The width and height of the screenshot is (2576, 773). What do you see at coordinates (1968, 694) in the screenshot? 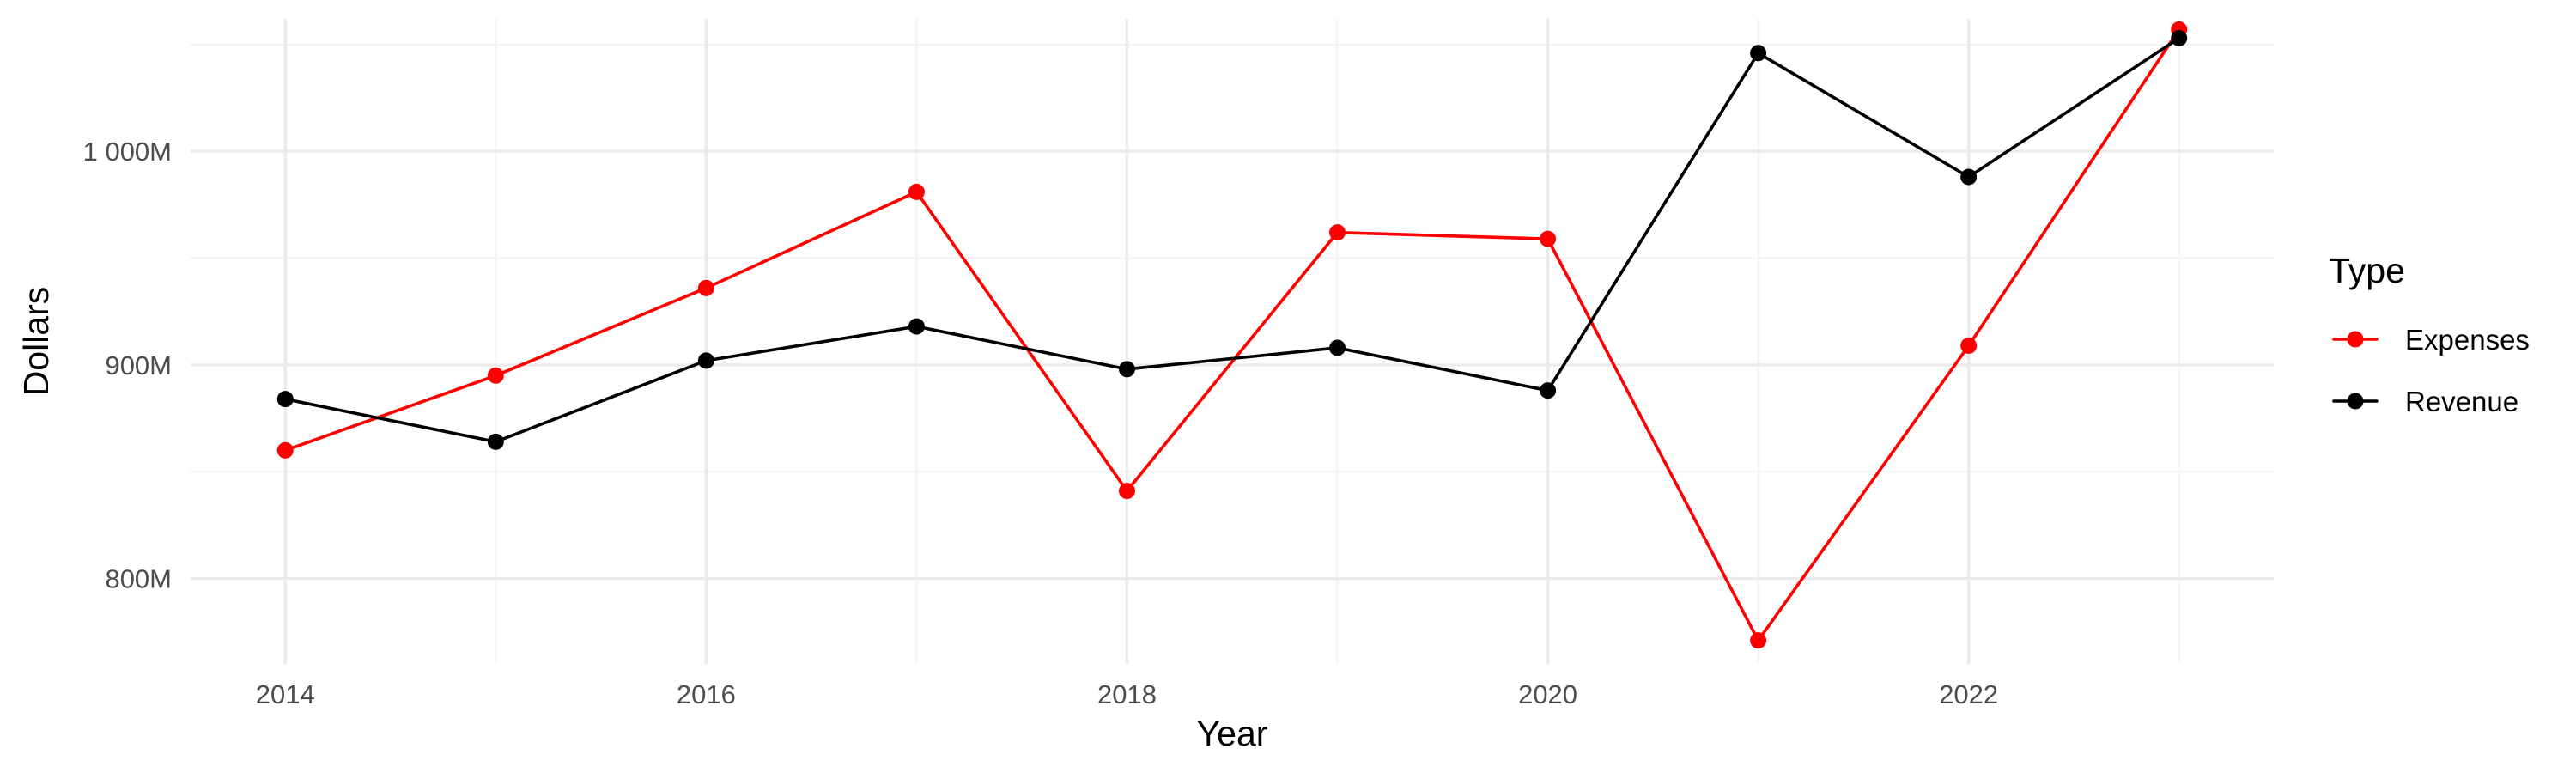
I see `x-tick-label: 2022` at bounding box center [1968, 694].